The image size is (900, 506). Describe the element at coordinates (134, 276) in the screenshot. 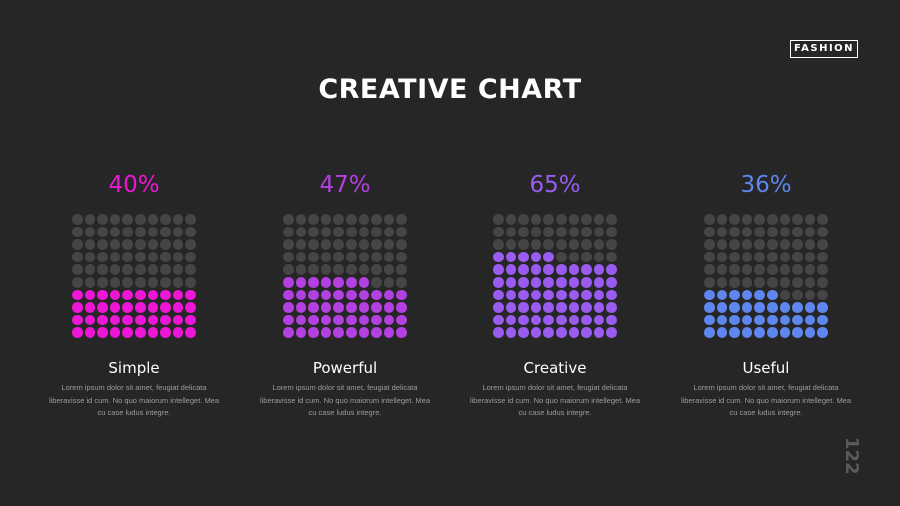

I see `waffle-grid` at that location.